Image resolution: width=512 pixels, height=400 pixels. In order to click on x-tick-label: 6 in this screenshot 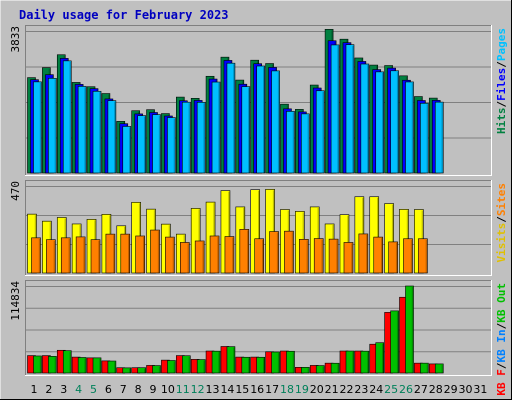, I will do `click(108, 389)`.